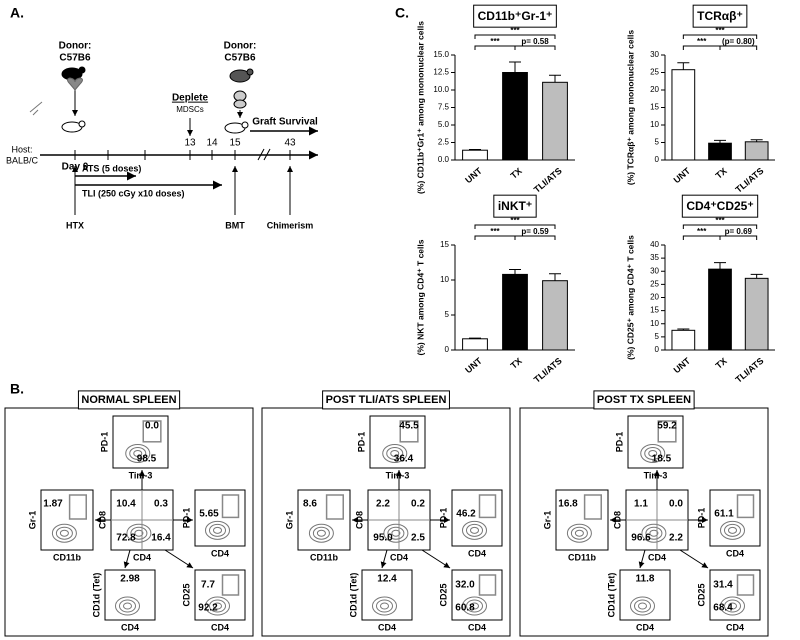 The height and width of the screenshot is (640, 800). I want to click on y-tick-label: 15, so click(444, 244).